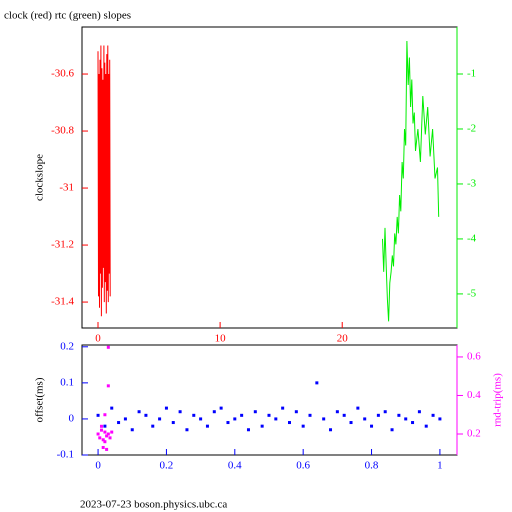 Image resolution: width=512 pixels, height=512 pixels. I want to click on y2-axis-label: rnd-trip(ms), so click(498, 400).